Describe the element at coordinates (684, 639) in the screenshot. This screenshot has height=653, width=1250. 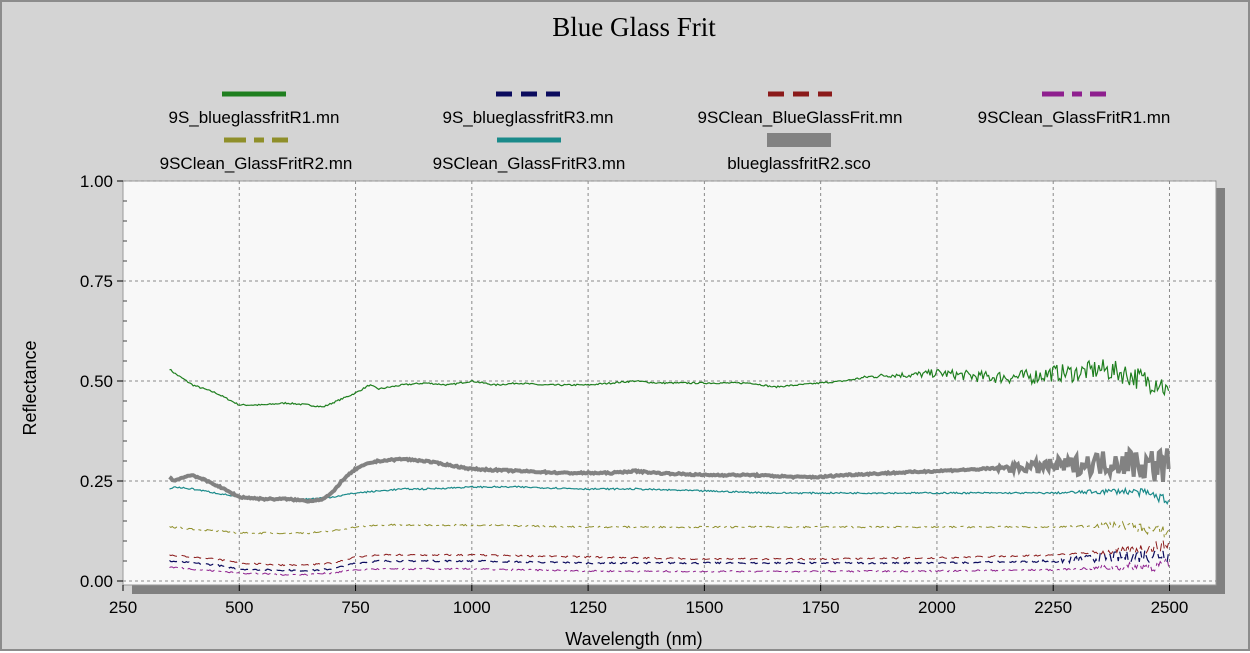
I see `x-axis-unit: (nm)` at that location.